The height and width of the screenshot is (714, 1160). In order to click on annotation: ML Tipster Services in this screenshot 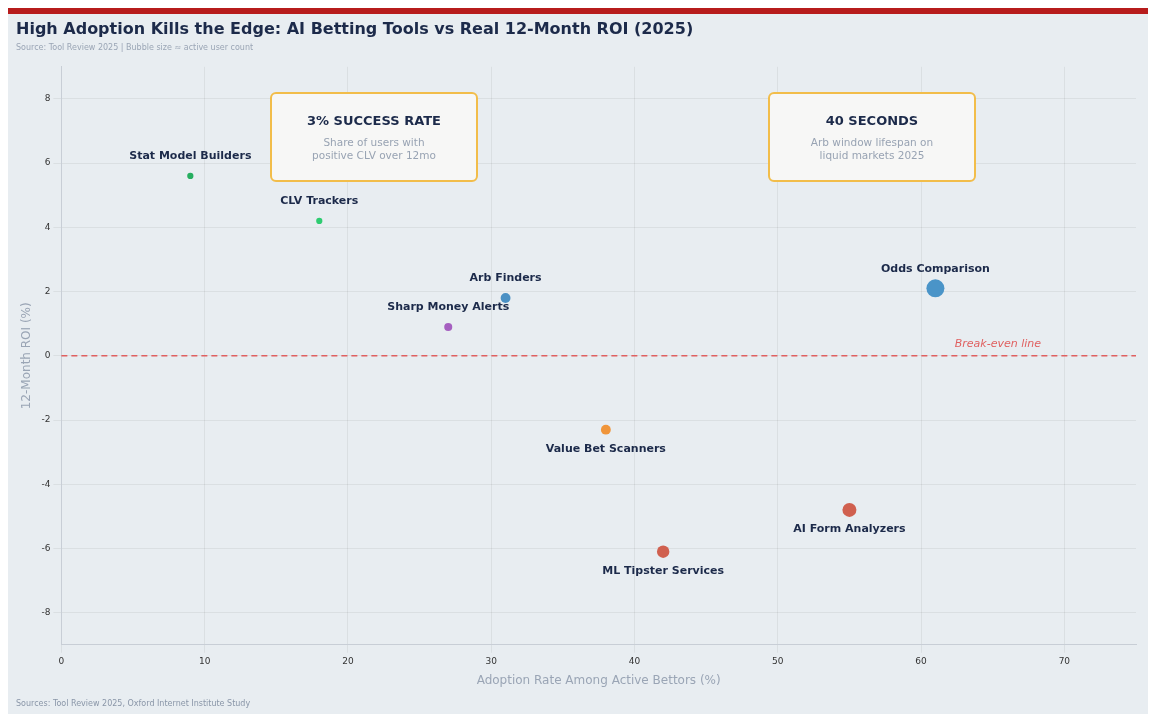, I will do `click(663, 571)`.